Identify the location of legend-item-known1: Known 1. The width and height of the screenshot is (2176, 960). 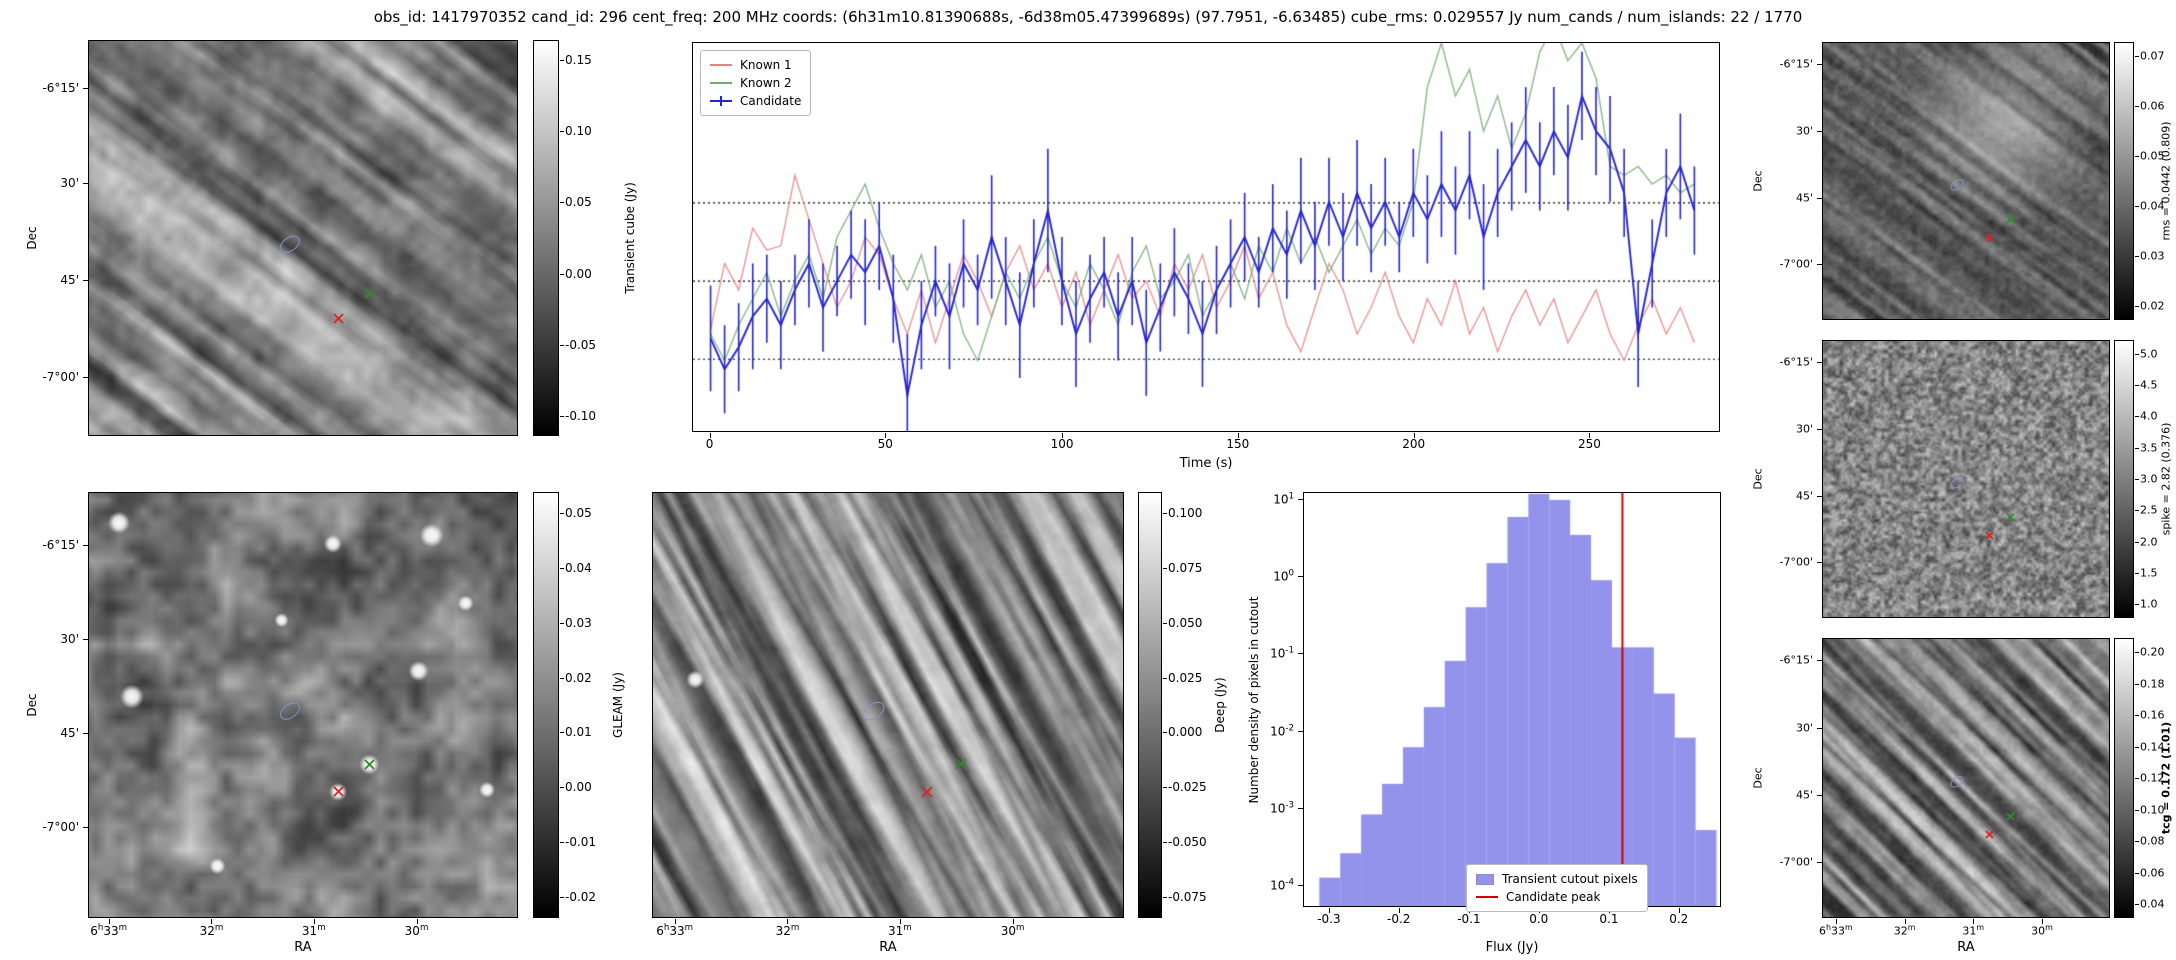
(755, 65).